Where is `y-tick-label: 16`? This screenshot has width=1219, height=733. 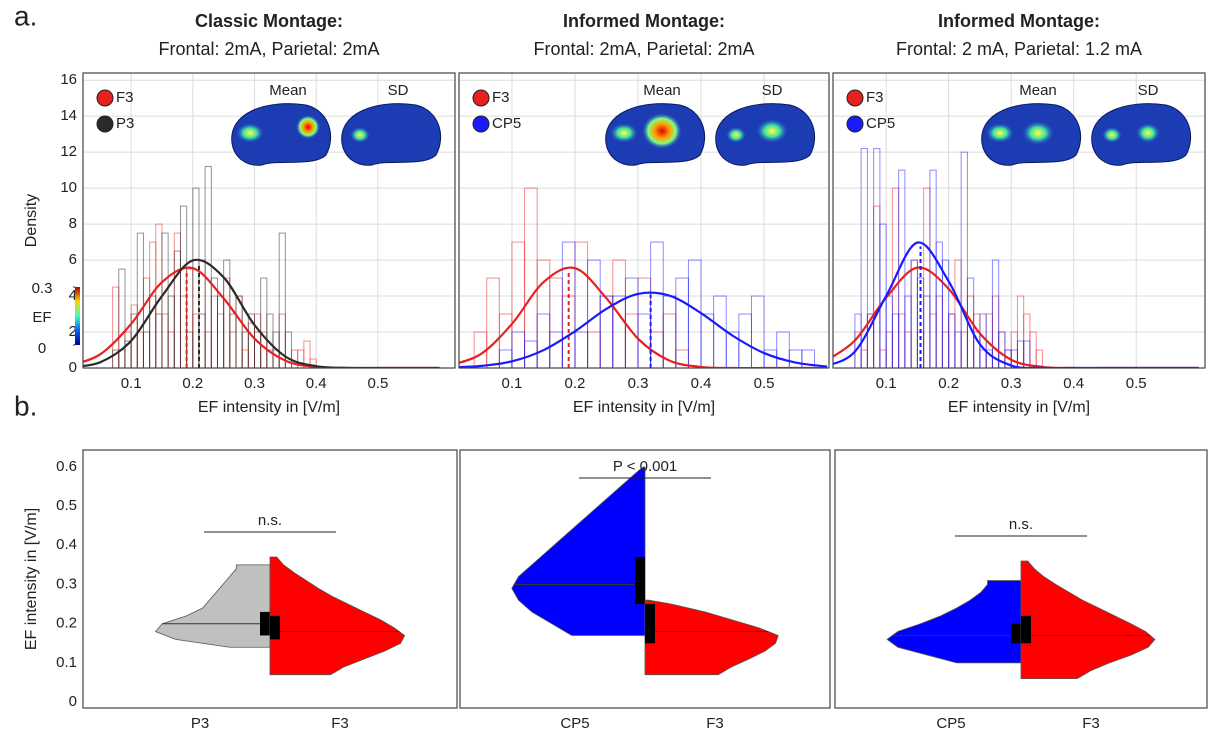
y-tick-label: 16 is located at coordinates (68, 79).